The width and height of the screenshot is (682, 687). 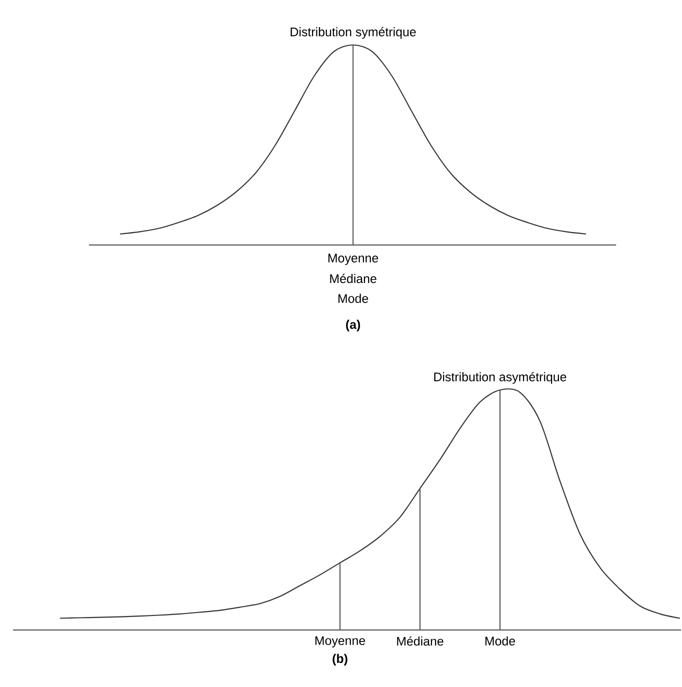 I want to click on text: Médiane, so click(x=353, y=279).